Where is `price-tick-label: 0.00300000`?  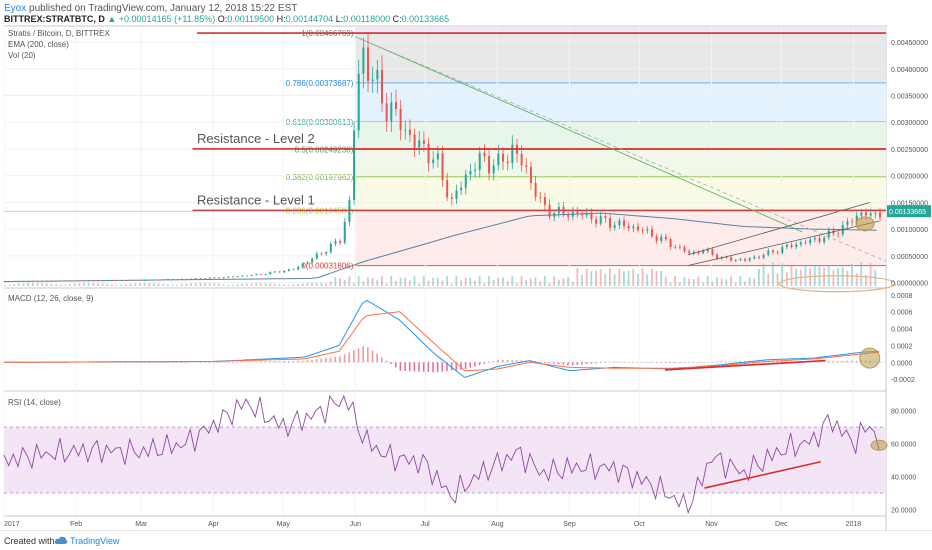 price-tick-label: 0.00300000 is located at coordinates (909, 123).